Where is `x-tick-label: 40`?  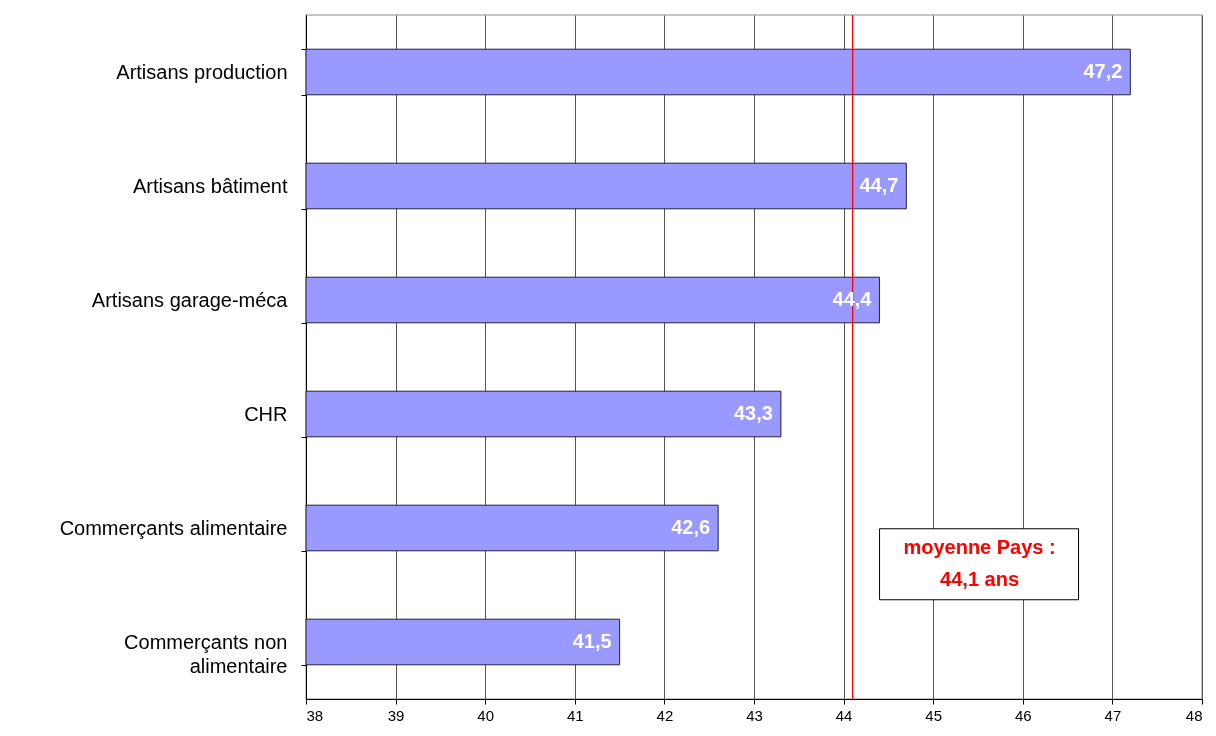
x-tick-label: 40 is located at coordinates (486, 715).